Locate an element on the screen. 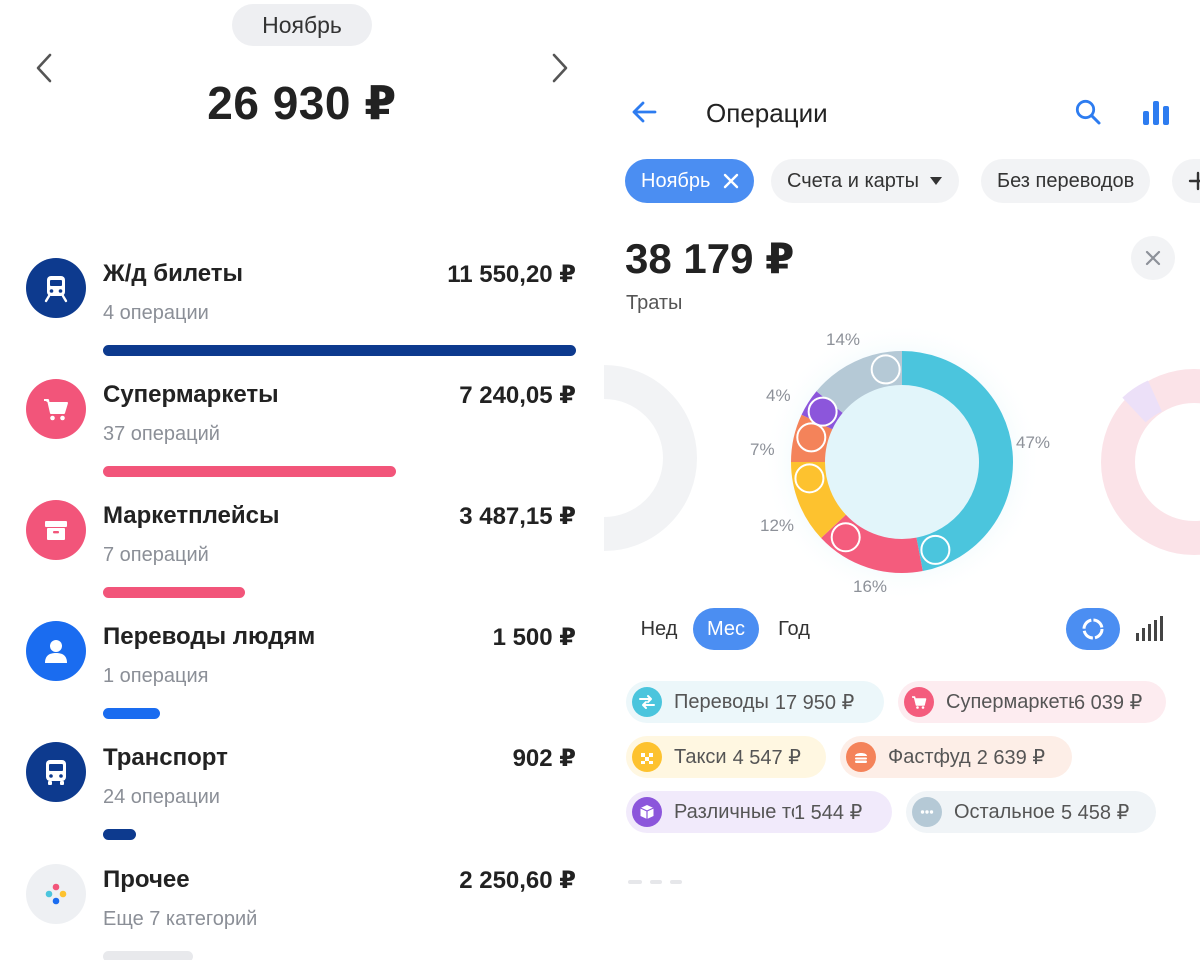 This screenshot has height=960, width=1200. donut-view-toggle is located at coordinates (1093, 629).